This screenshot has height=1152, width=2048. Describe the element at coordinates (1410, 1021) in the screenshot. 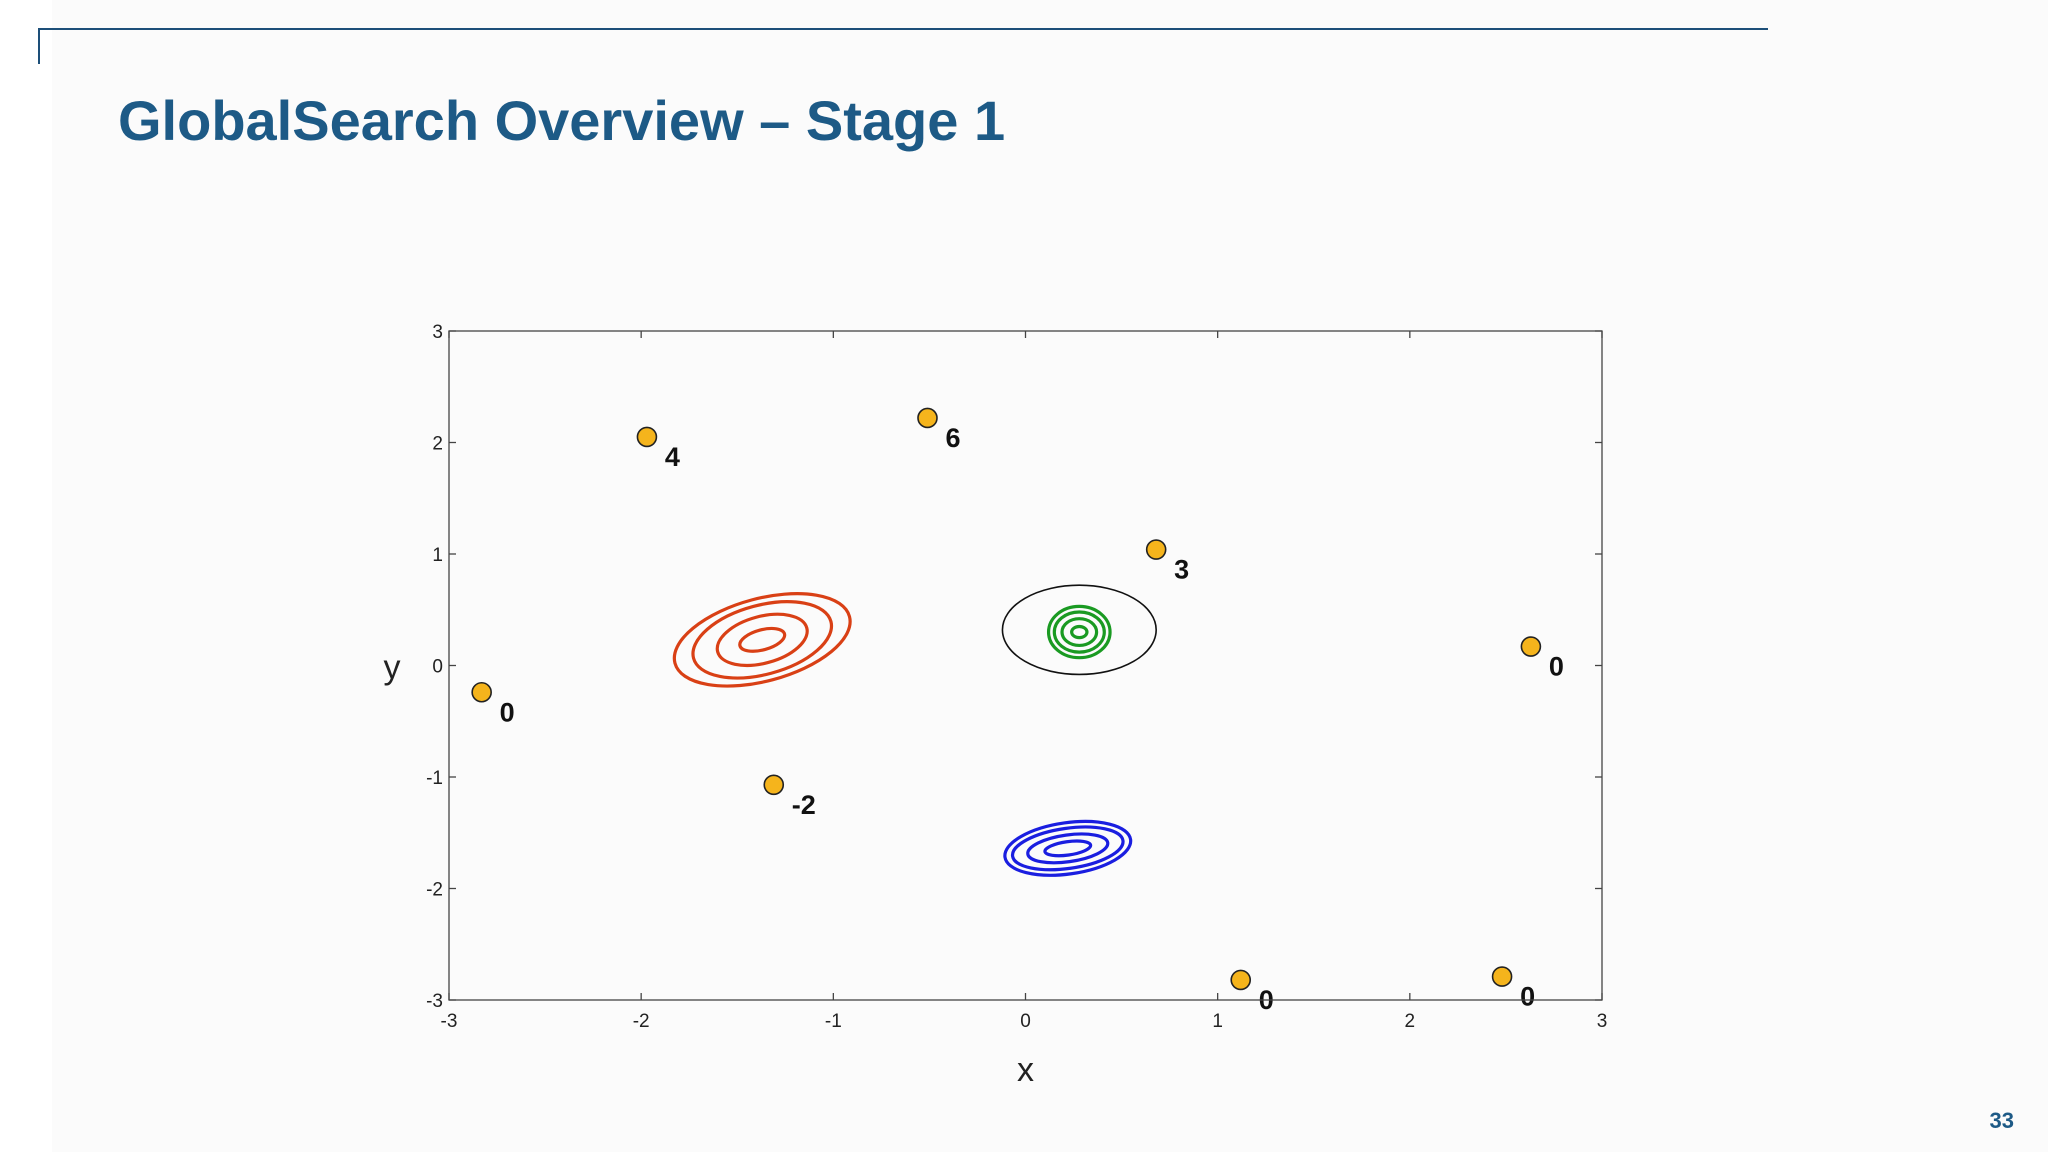

I see `x-tick-label: 2` at that location.